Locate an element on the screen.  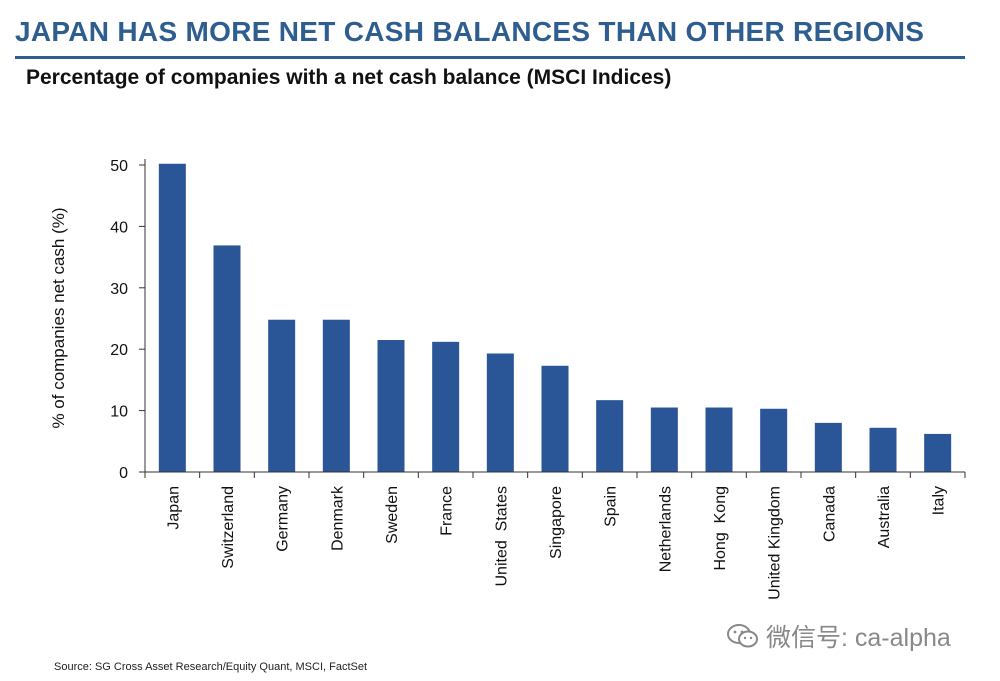
y-tick-label: 40 is located at coordinates (119, 227).